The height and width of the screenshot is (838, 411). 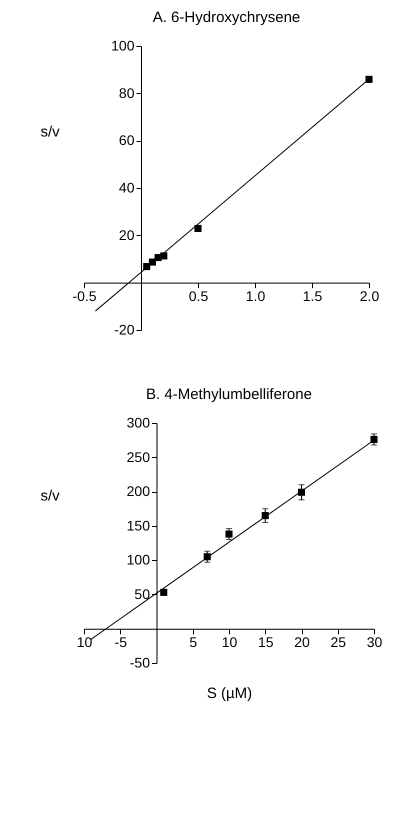 I want to click on y-tick-label: 250, so click(x=138, y=456).